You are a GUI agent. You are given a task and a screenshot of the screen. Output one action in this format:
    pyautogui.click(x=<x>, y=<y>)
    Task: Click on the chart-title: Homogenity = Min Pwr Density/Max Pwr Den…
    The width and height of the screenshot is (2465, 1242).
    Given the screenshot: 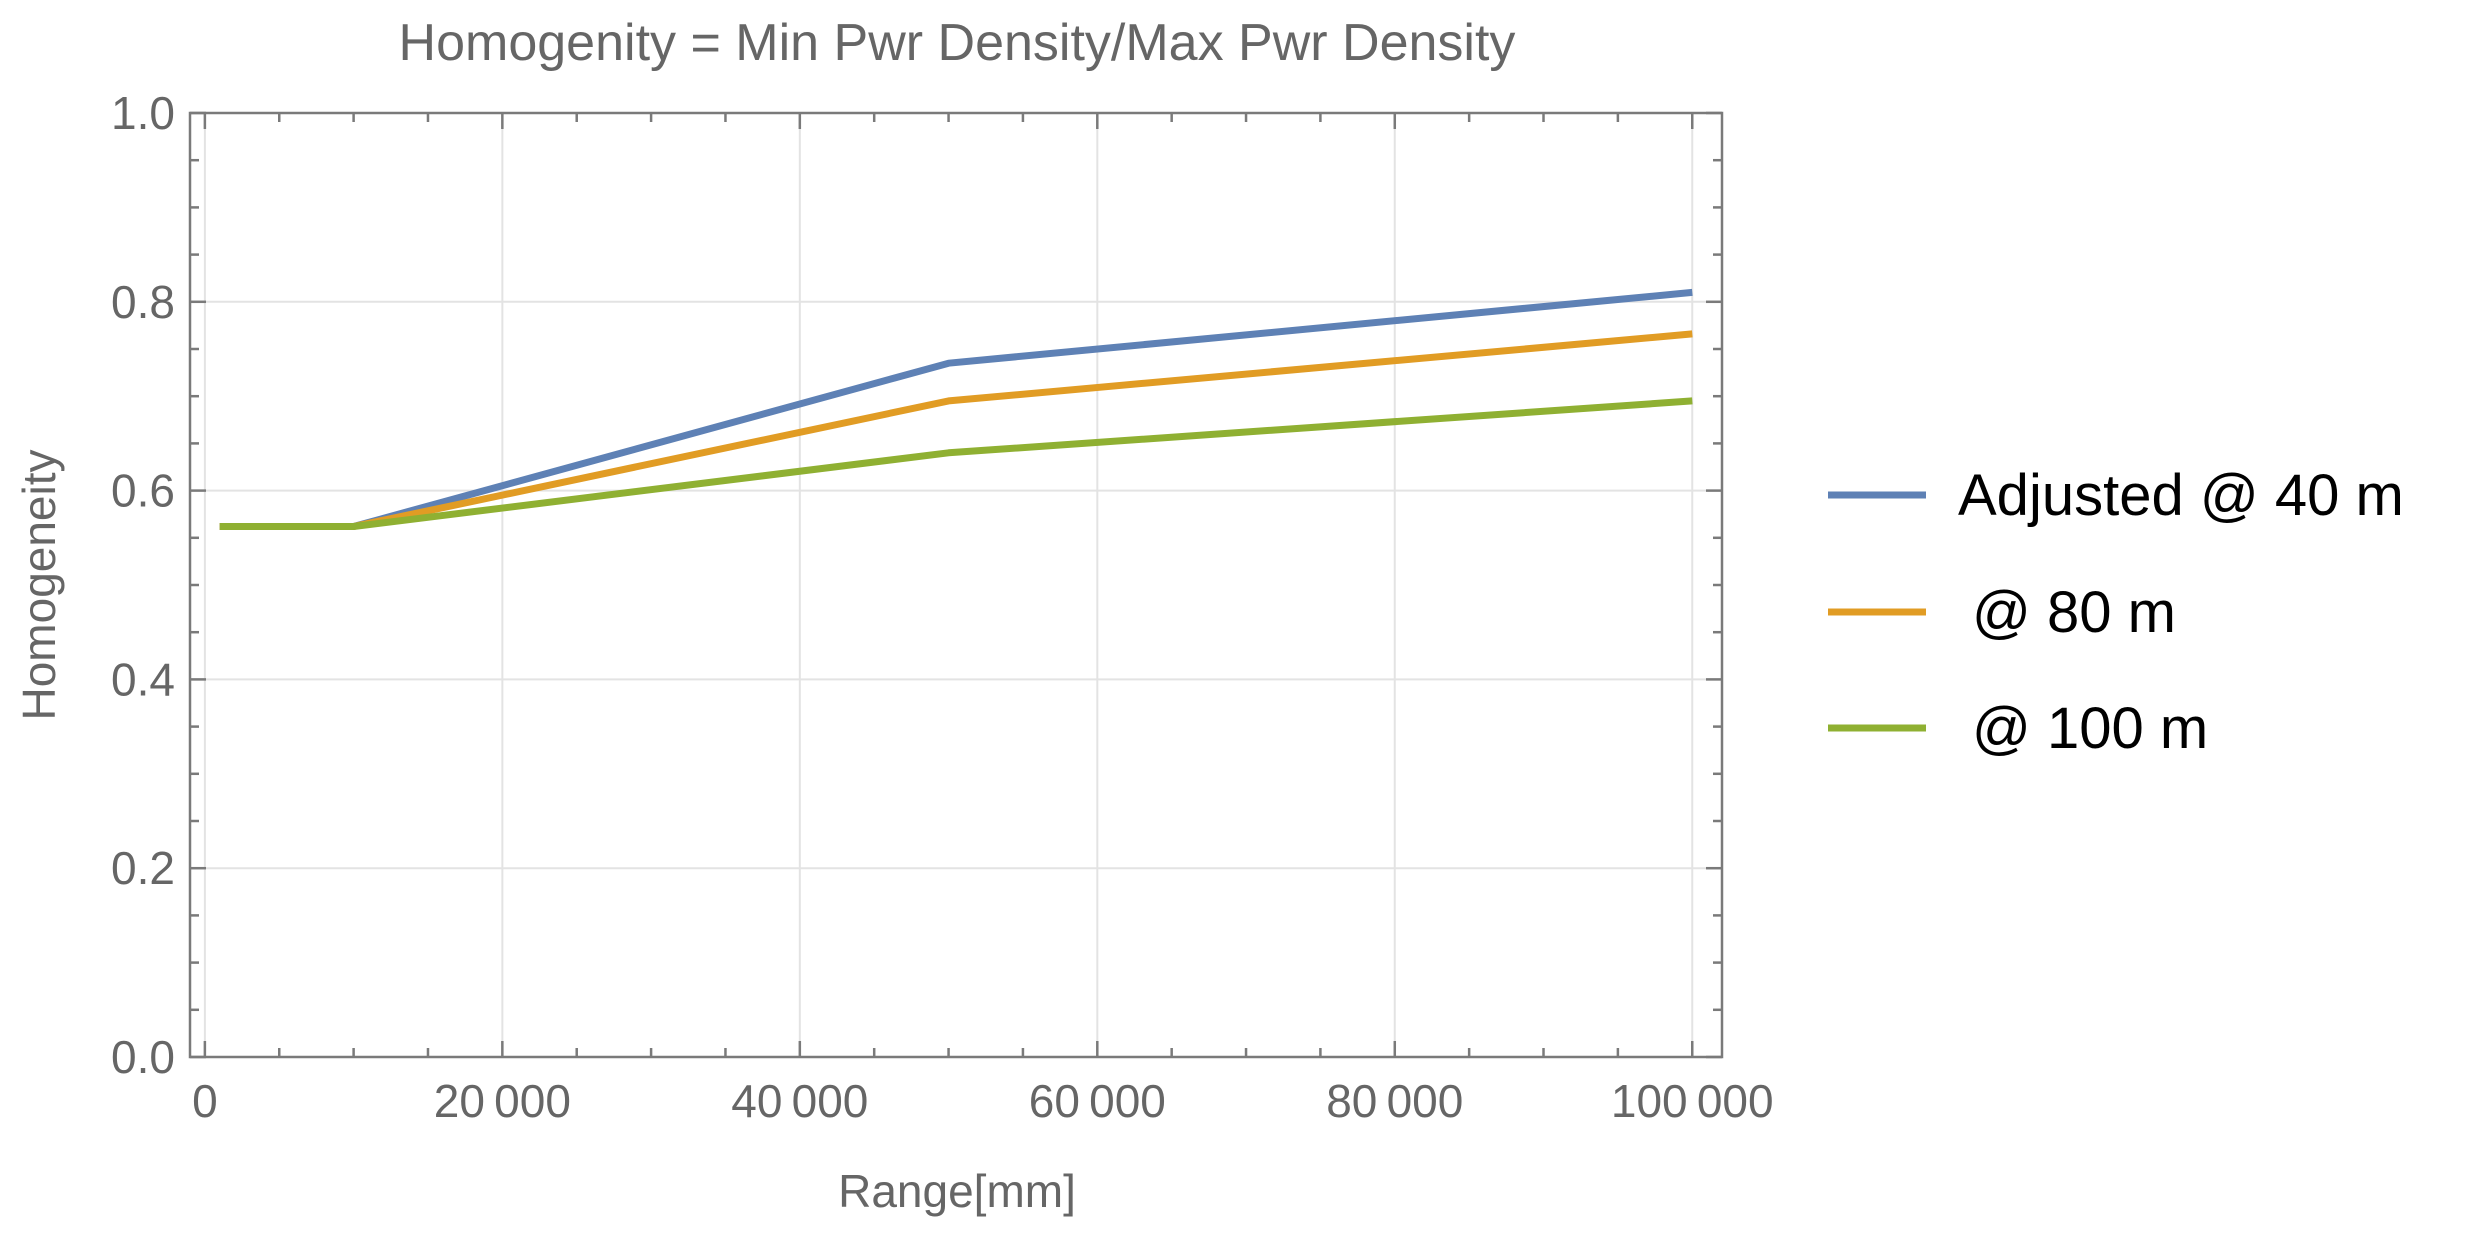 What is the action you would take?
    pyautogui.click(x=957, y=43)
    